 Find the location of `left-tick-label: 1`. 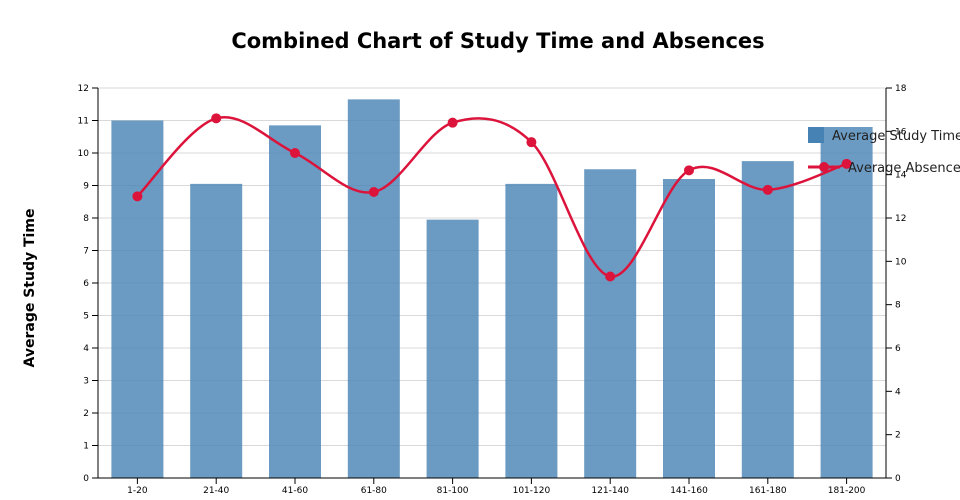

left-tick-label: 1 is located at coordinates (86, 447).